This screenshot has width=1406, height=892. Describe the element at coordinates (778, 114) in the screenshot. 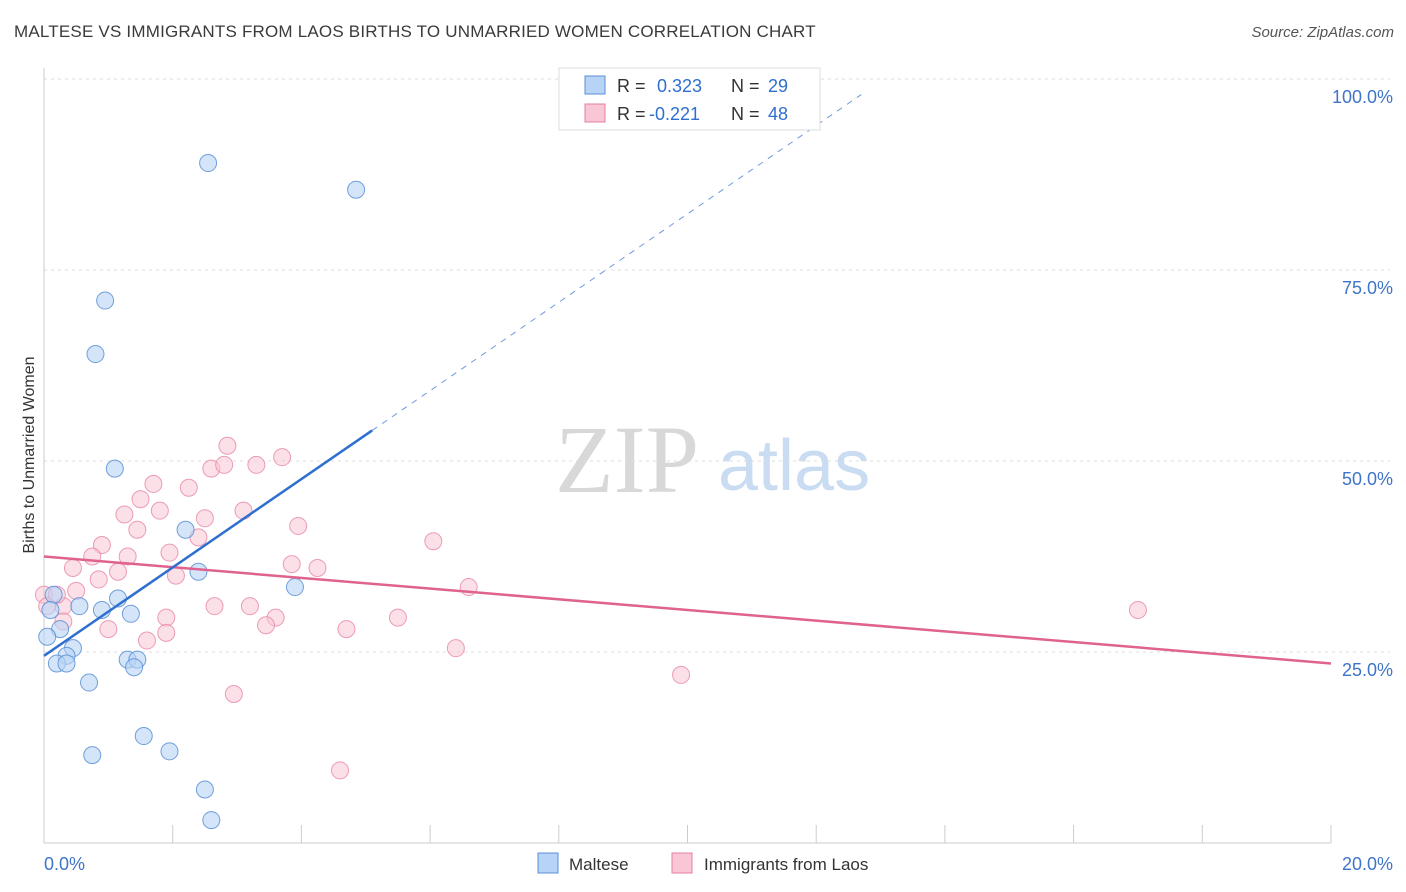

I see `stats-n-value-2: 48` at that location.